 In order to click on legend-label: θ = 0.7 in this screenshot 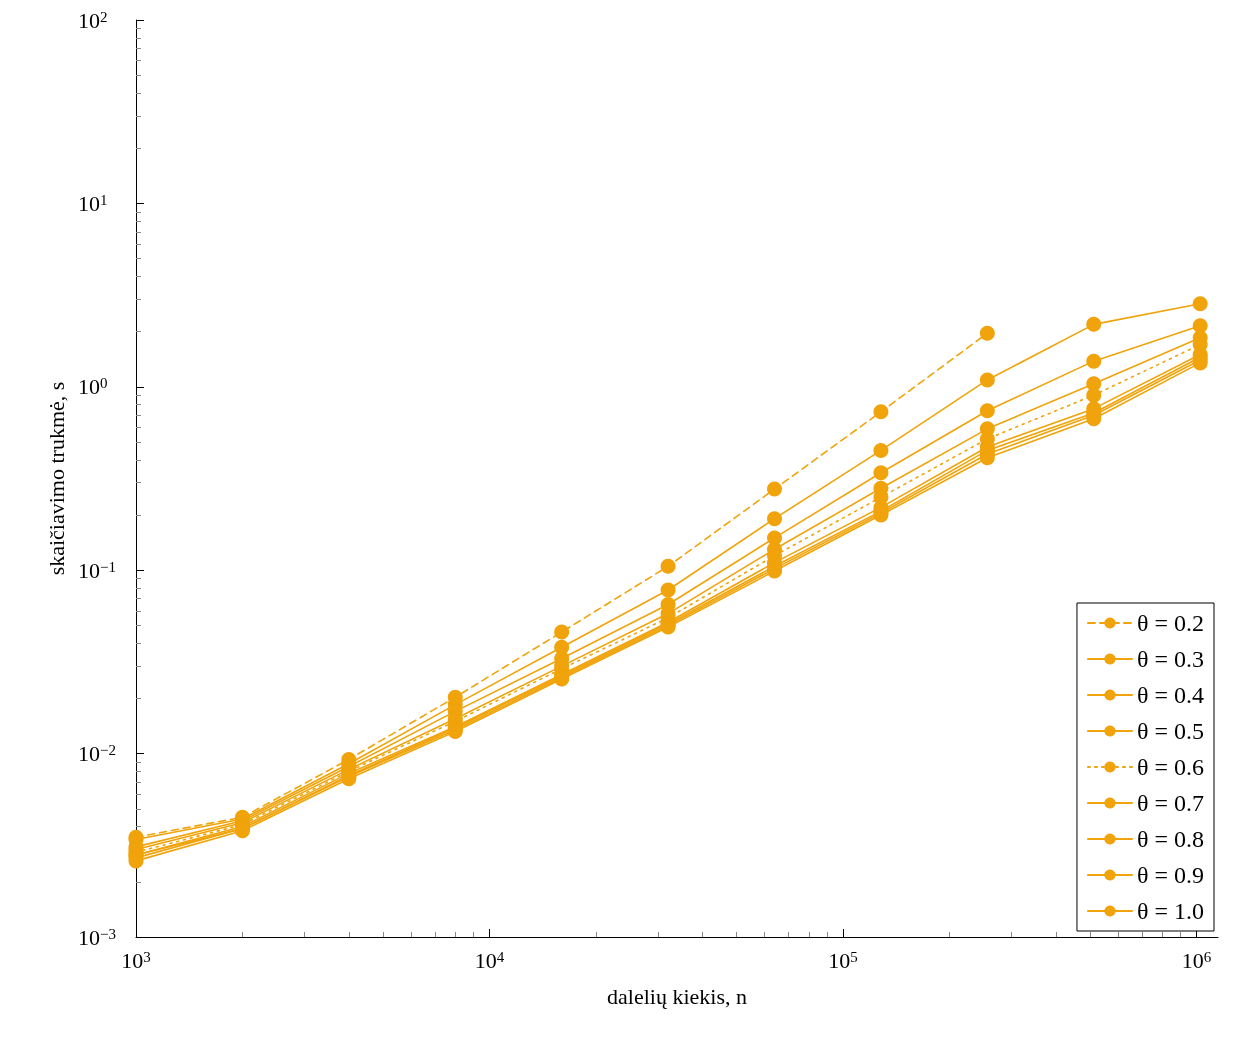, I will do `click(1170, 803)`.